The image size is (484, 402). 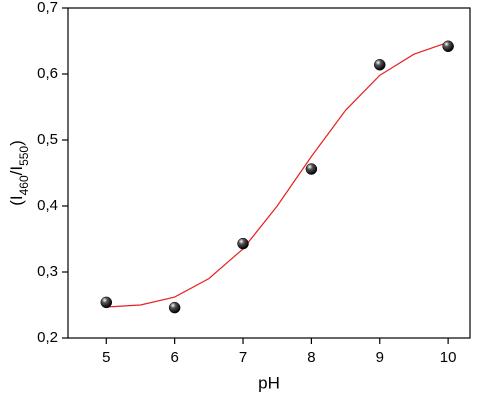 I want to click on y-tick-label: 0,5, so click(x=47, y=139).